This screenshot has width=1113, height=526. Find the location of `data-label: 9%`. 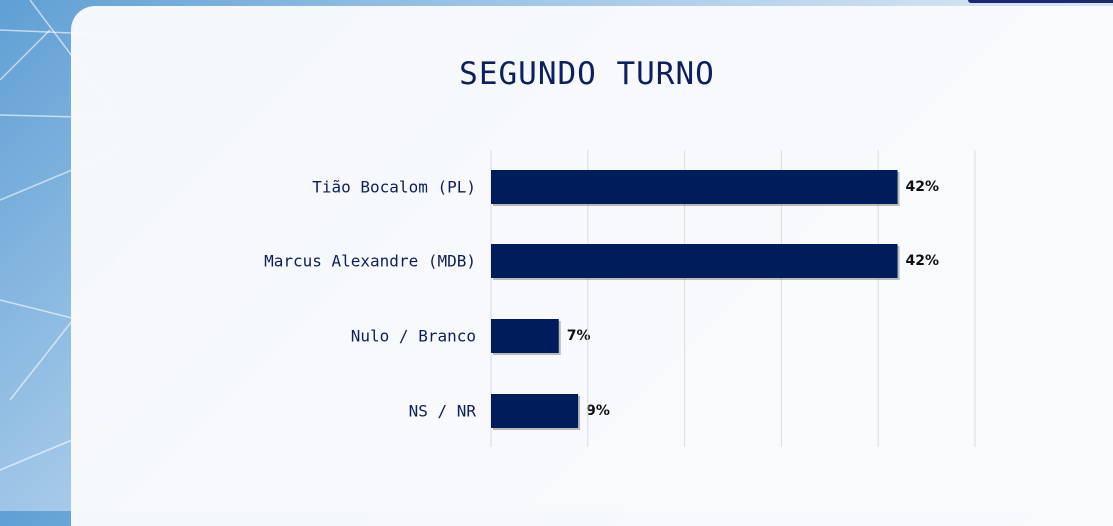

data-label: 9% is located at coordinates (598, 411).